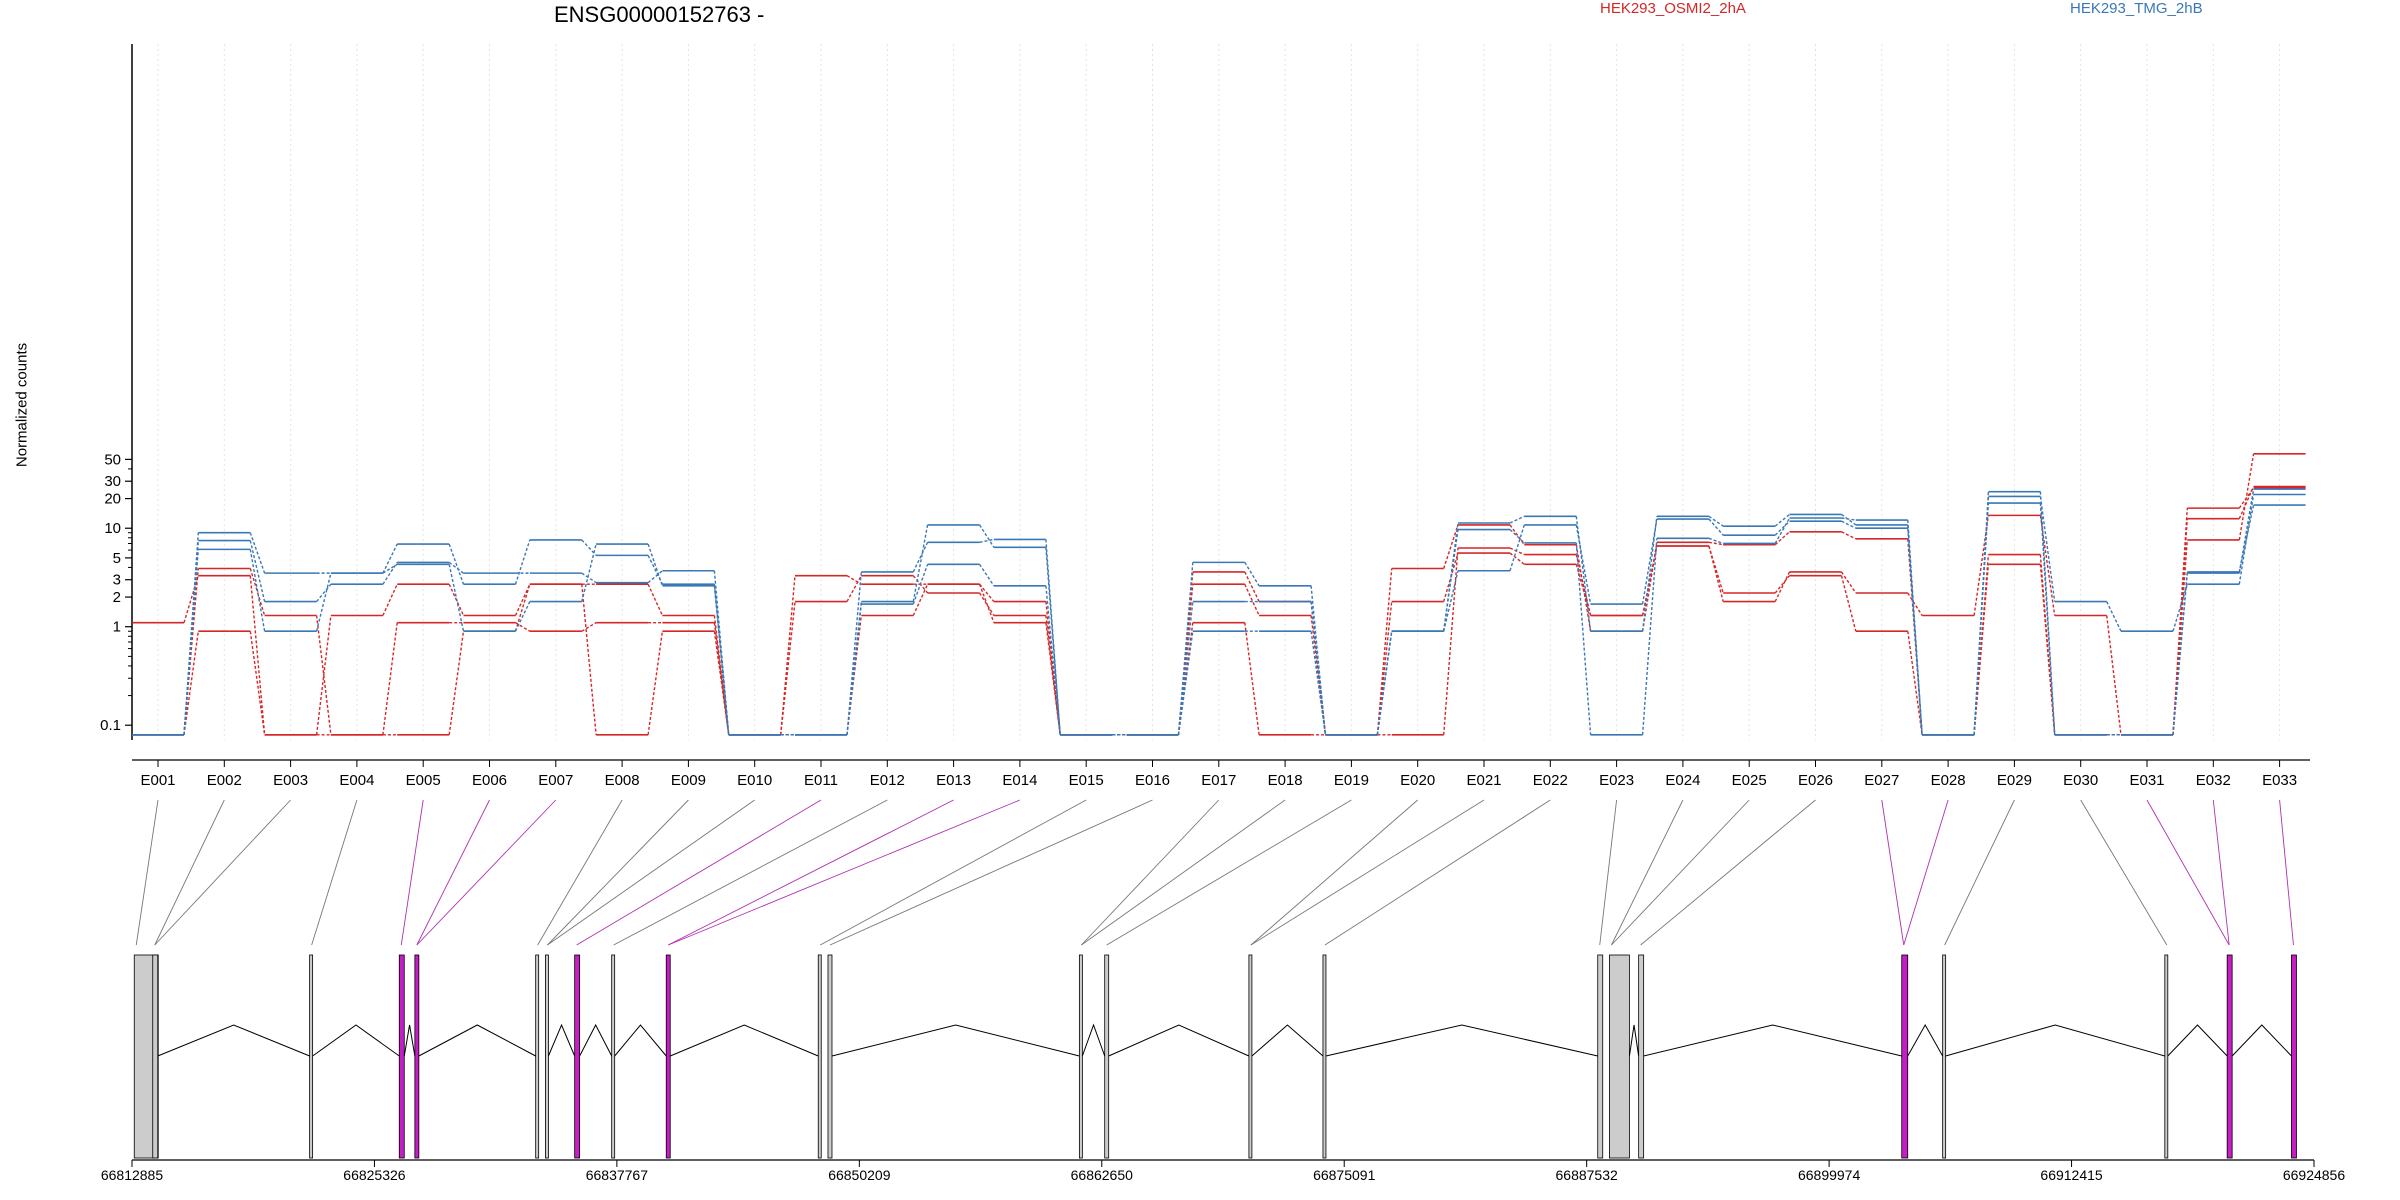 The image size is (2400, 1200). I want to click on genomic-tick-label: 66887532, so click(1587, 1175).